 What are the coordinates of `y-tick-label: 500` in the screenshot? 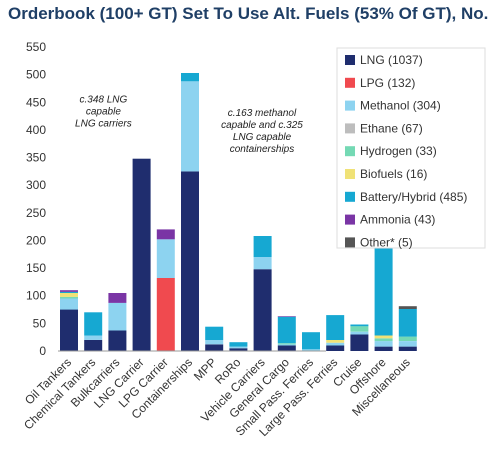 It's located at (36, 75).